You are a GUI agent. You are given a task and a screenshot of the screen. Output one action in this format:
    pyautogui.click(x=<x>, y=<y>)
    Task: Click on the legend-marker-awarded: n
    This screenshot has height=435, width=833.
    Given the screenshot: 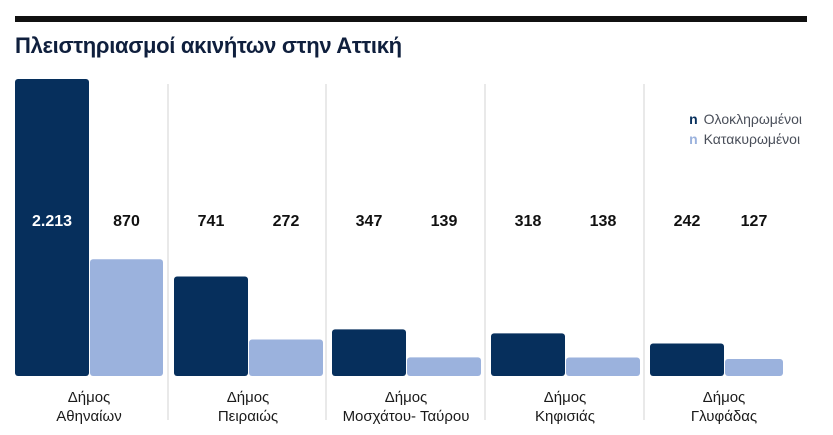 What is the action you would take?
    pyautogui.click(x=693, y=139)
    